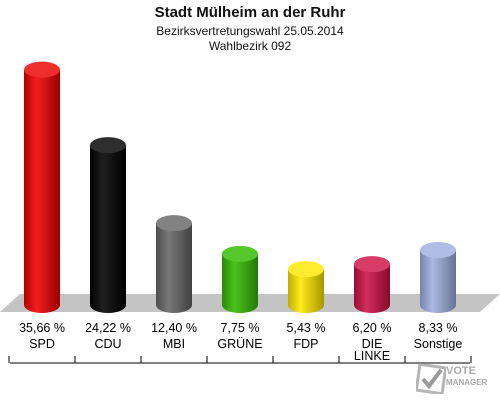 The height and width of the screenshot is (400, 500). Describe the element at coordinates (108, 328) in the screenshot. I see `value-label: 24,22 %` at that location.